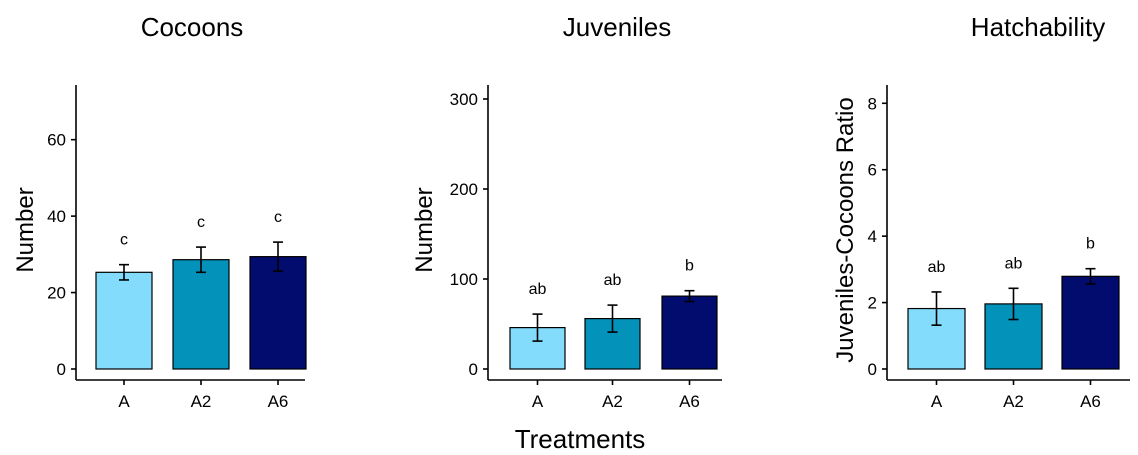 The image size is (1138, 455). I want to click on panel-title: Juveniles, so click(617, 27).